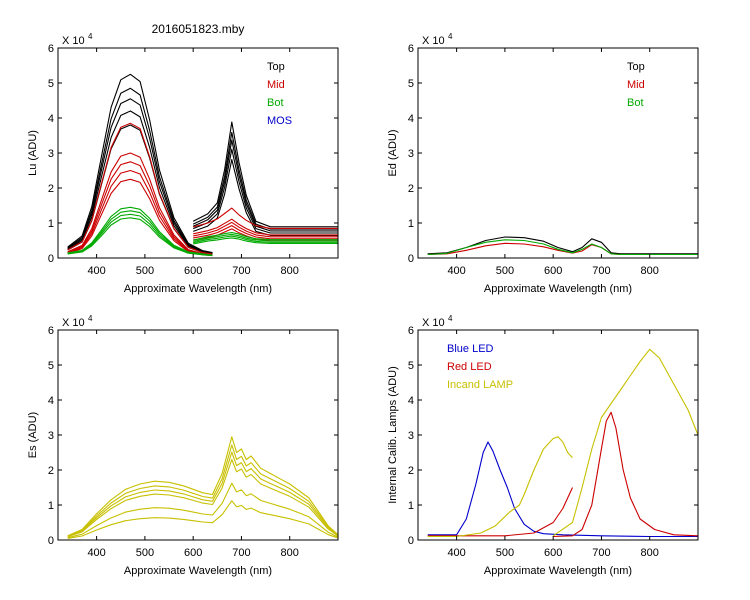  I want to click on ed-legend-bot: Bot, so click(635, 103).